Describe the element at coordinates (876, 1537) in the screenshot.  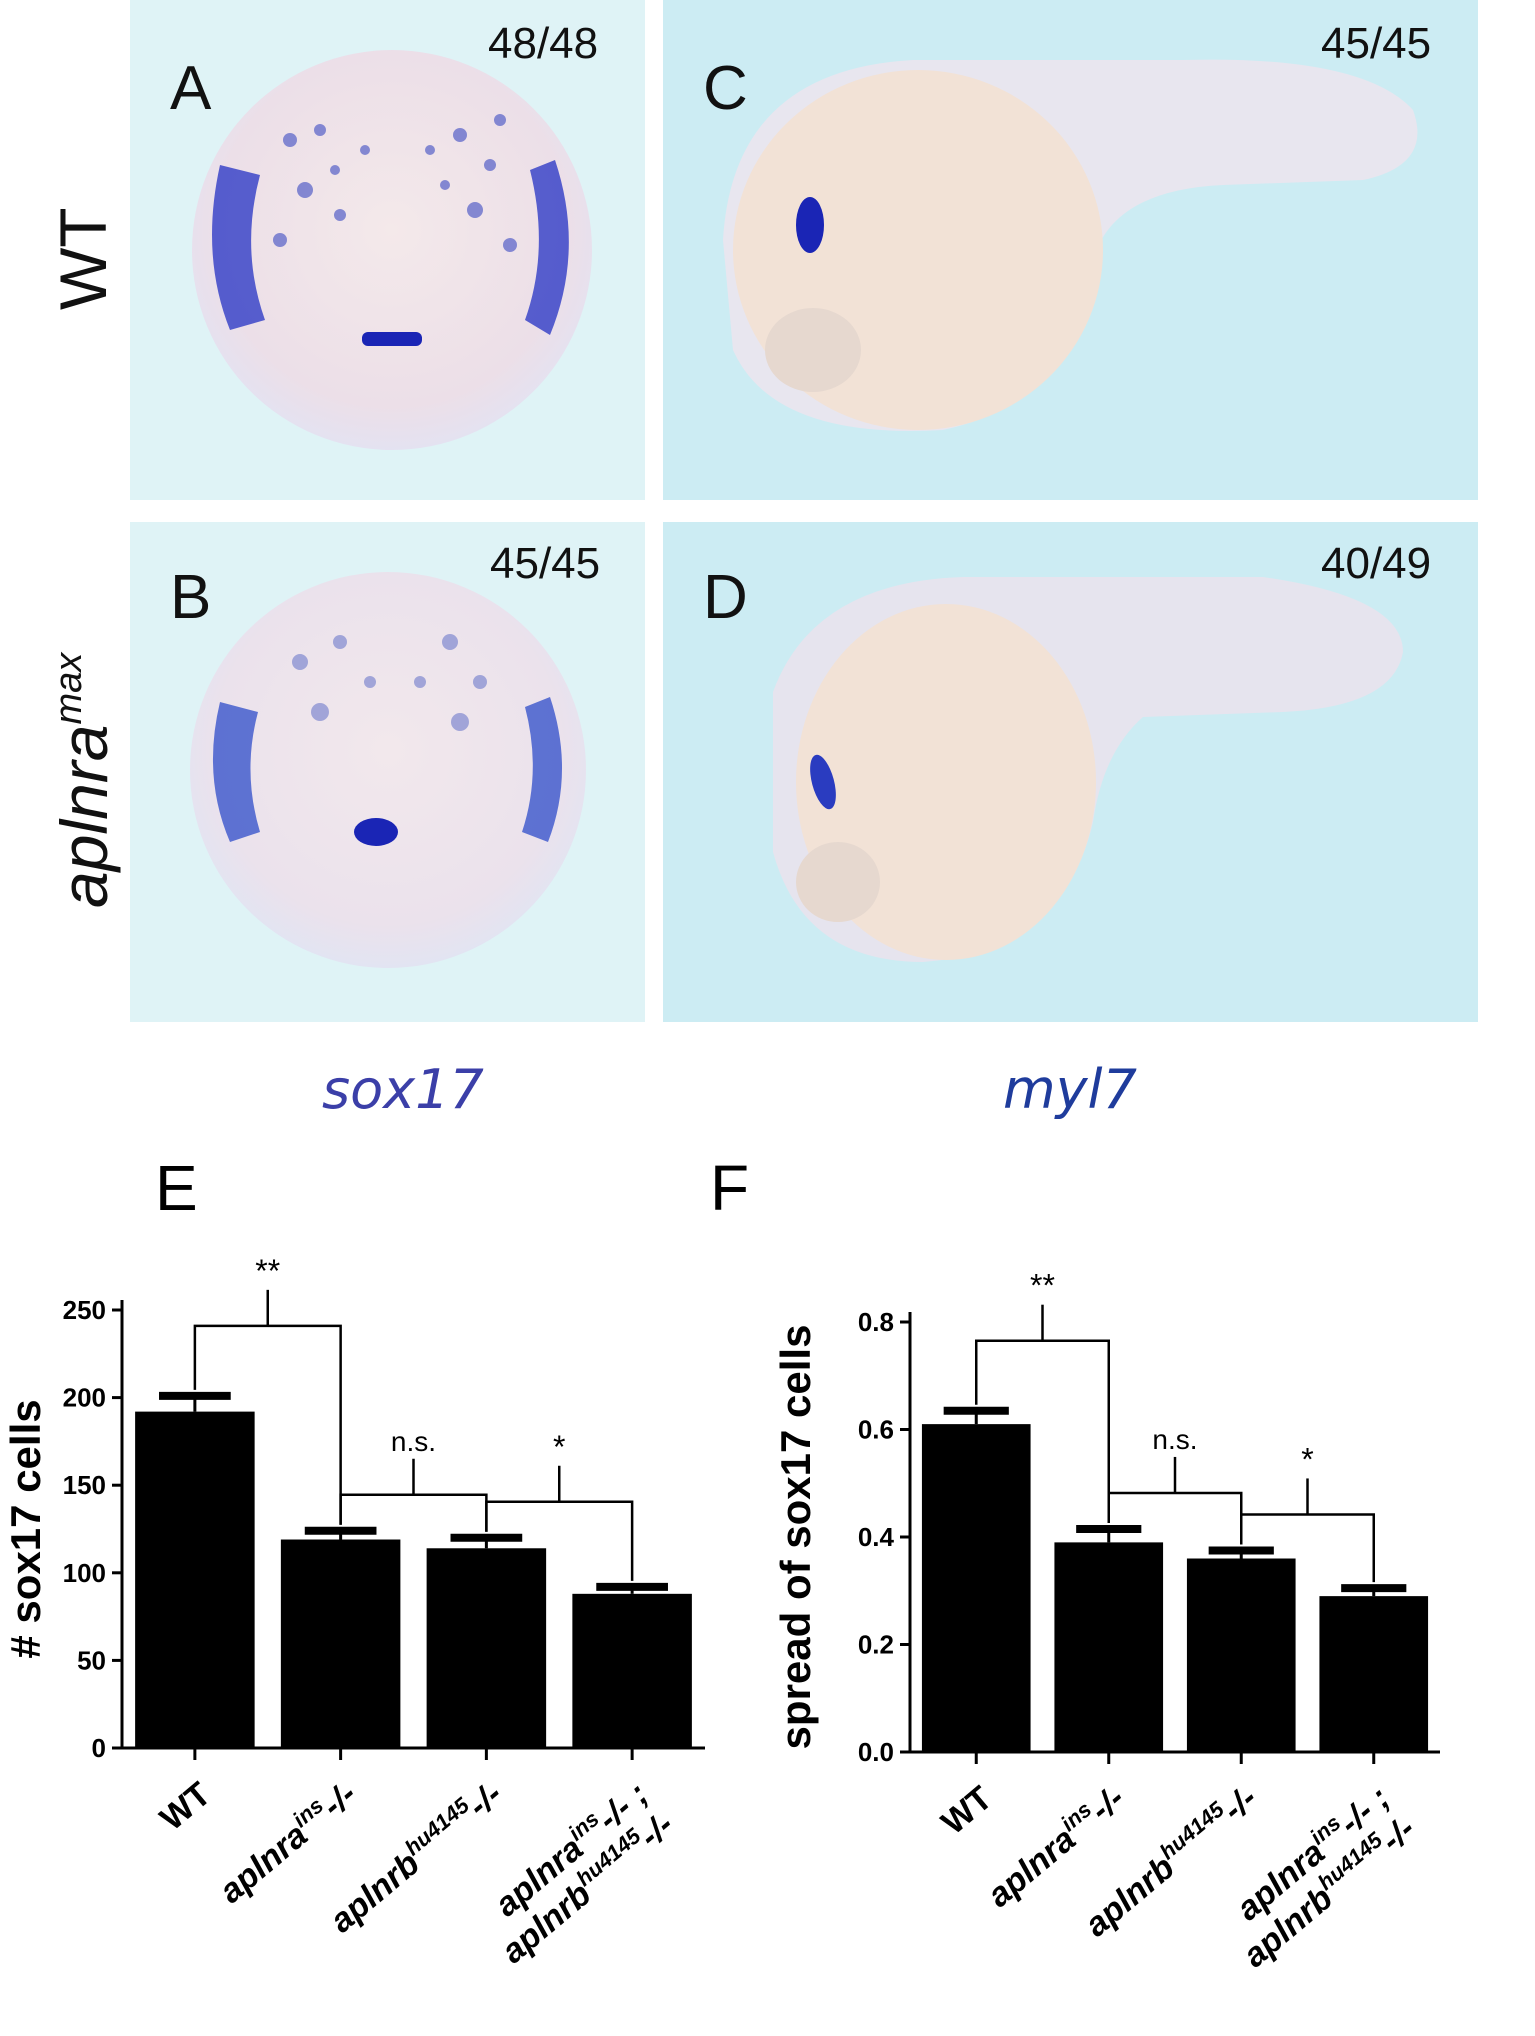
I see `y-tick-label: 0.4` at that location.